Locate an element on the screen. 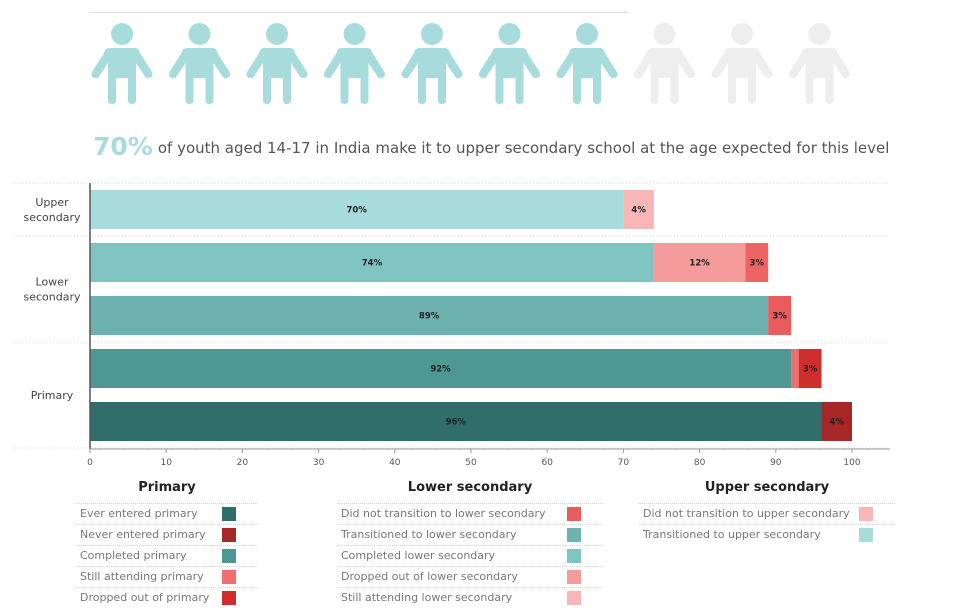  x-tick-label: 70 is located at coordinates (624, 463).